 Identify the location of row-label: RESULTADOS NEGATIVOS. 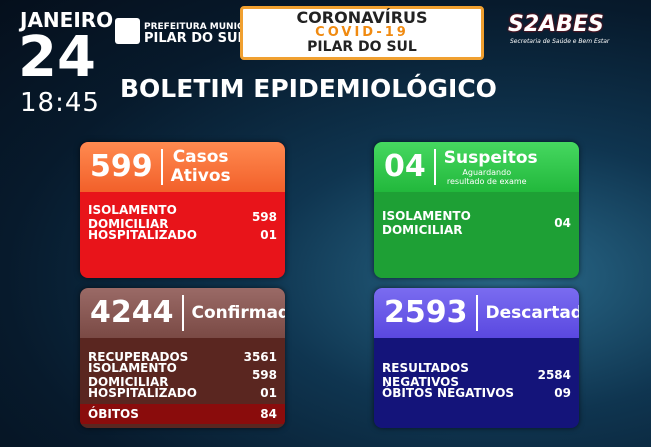
(425, 375).